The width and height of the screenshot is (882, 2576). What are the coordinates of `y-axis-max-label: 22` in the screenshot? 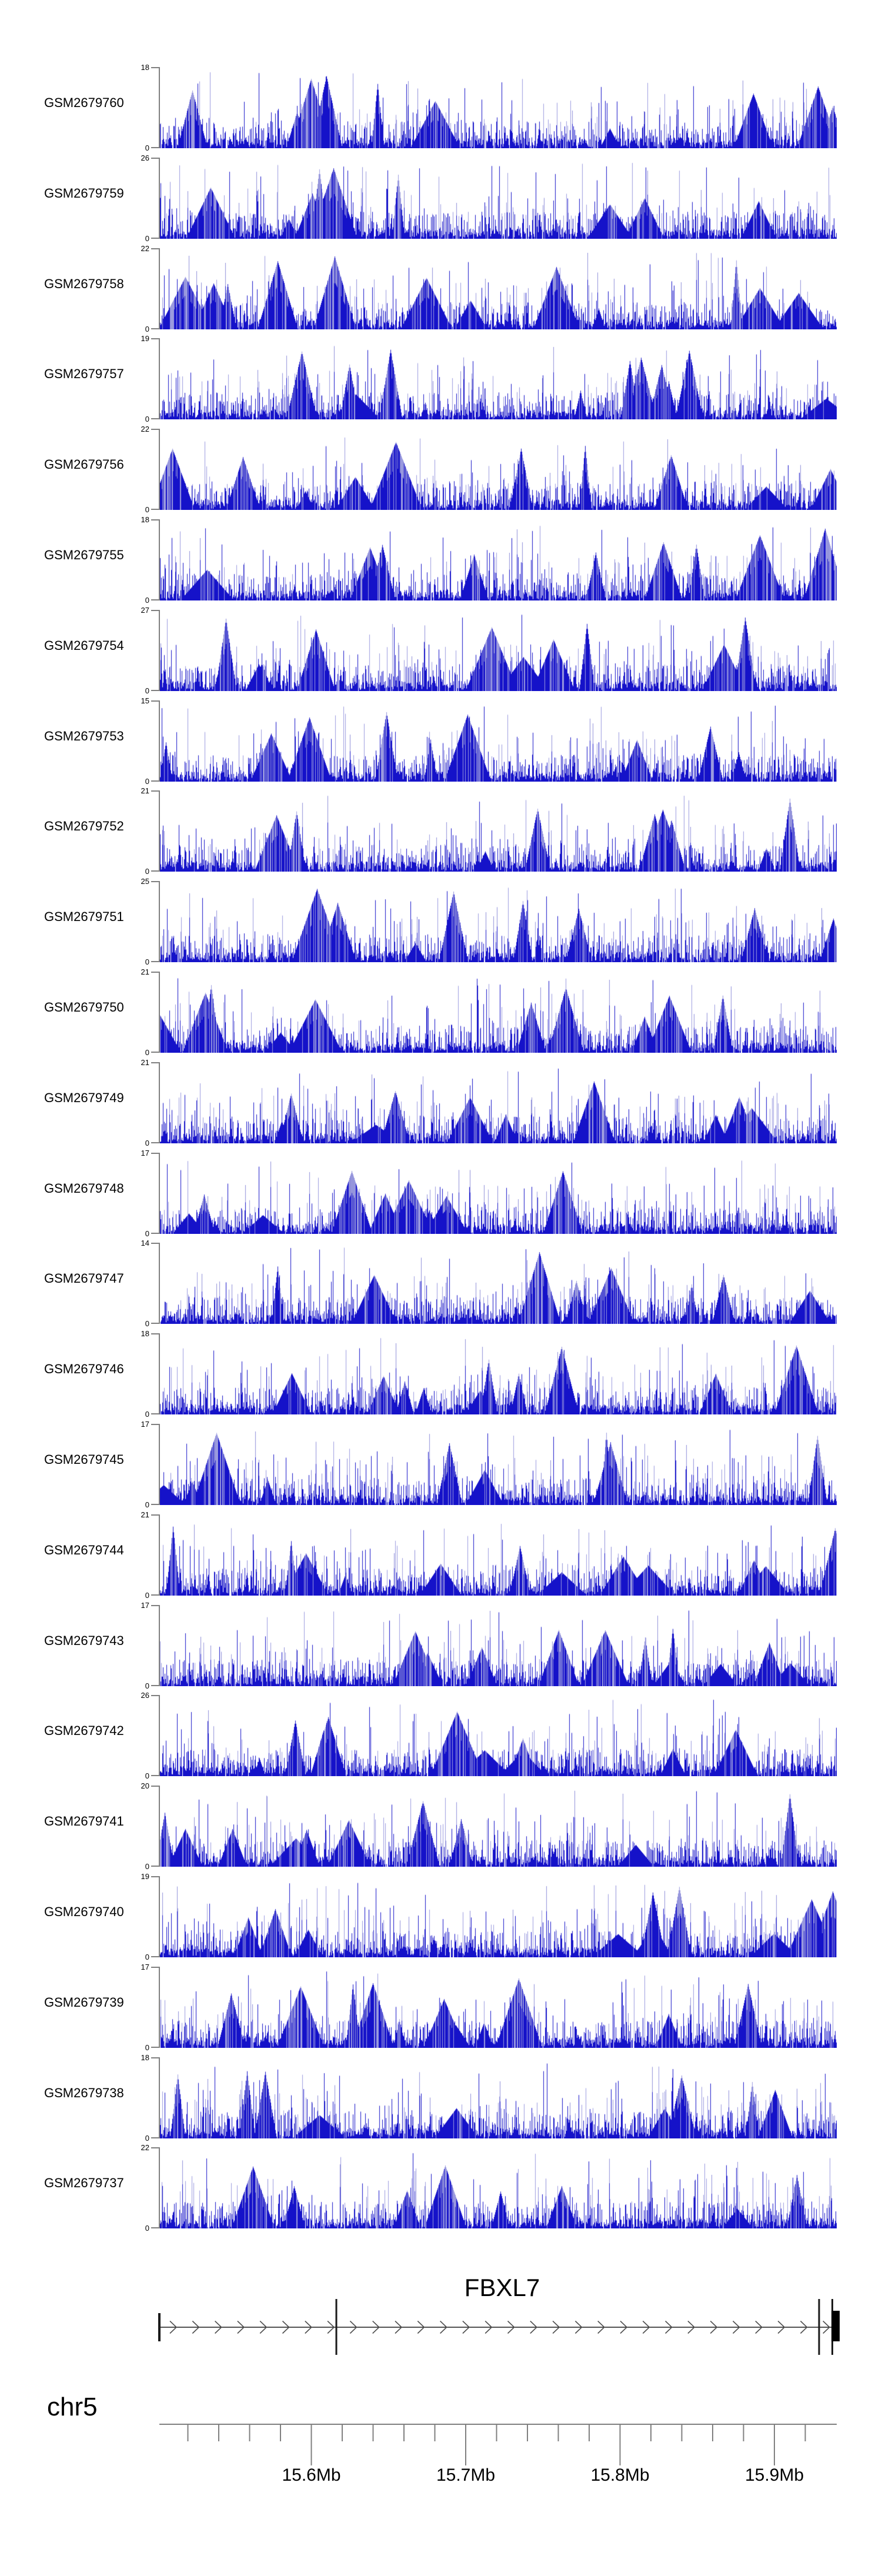 It's located at (145, 2147).